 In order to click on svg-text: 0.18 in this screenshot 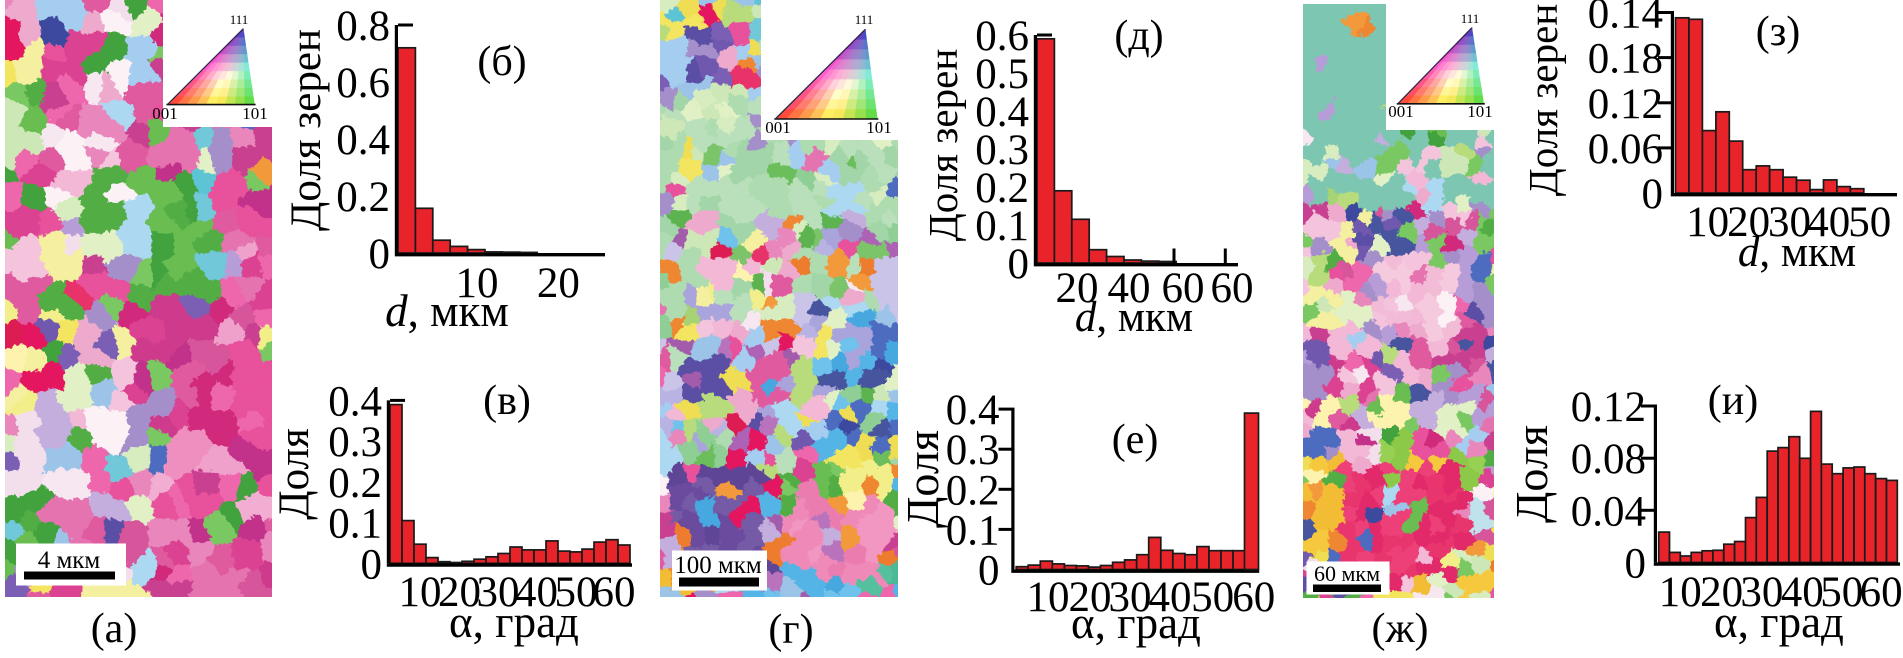, I will do `click(1625, 59)`.